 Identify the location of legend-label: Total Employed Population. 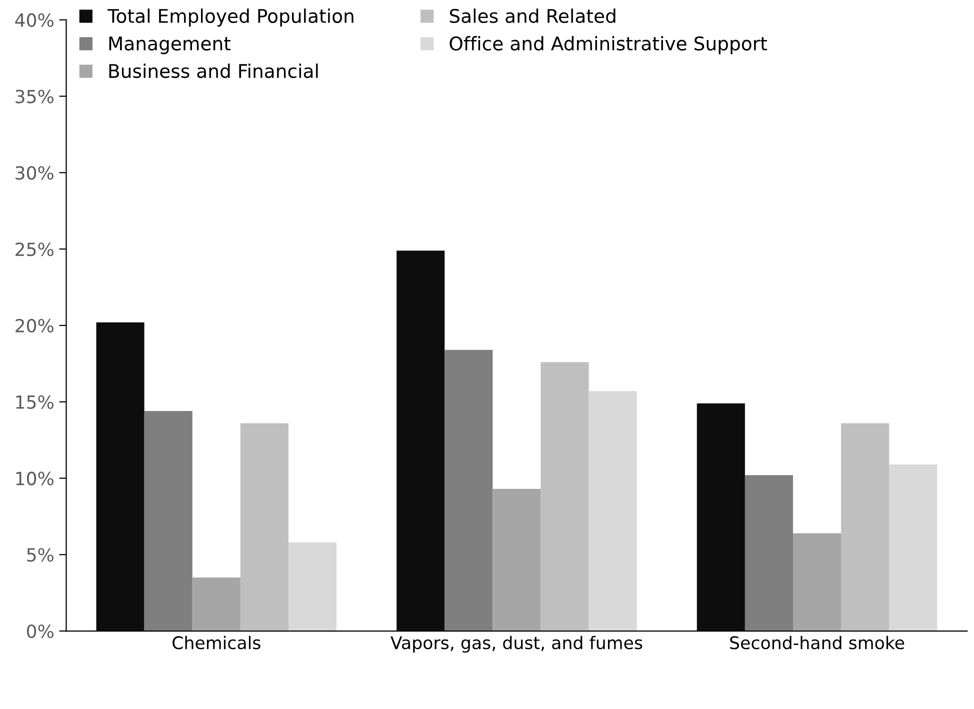
(230, 17).